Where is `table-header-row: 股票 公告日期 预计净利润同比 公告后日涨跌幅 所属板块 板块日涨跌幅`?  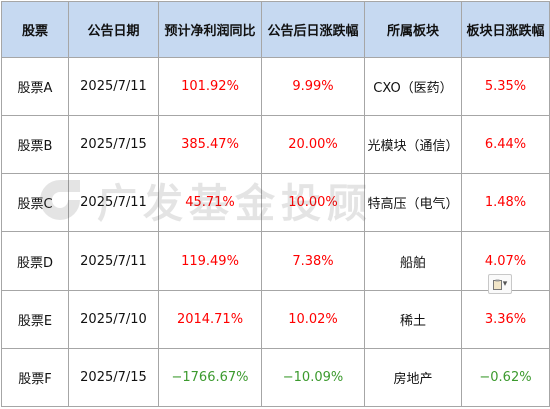
table-header-row: 股票 公告日期 预计净利润同比 公告后日涨跌幅 所属板块 板块日涨跌幅 is located at coordinates (275, 29).